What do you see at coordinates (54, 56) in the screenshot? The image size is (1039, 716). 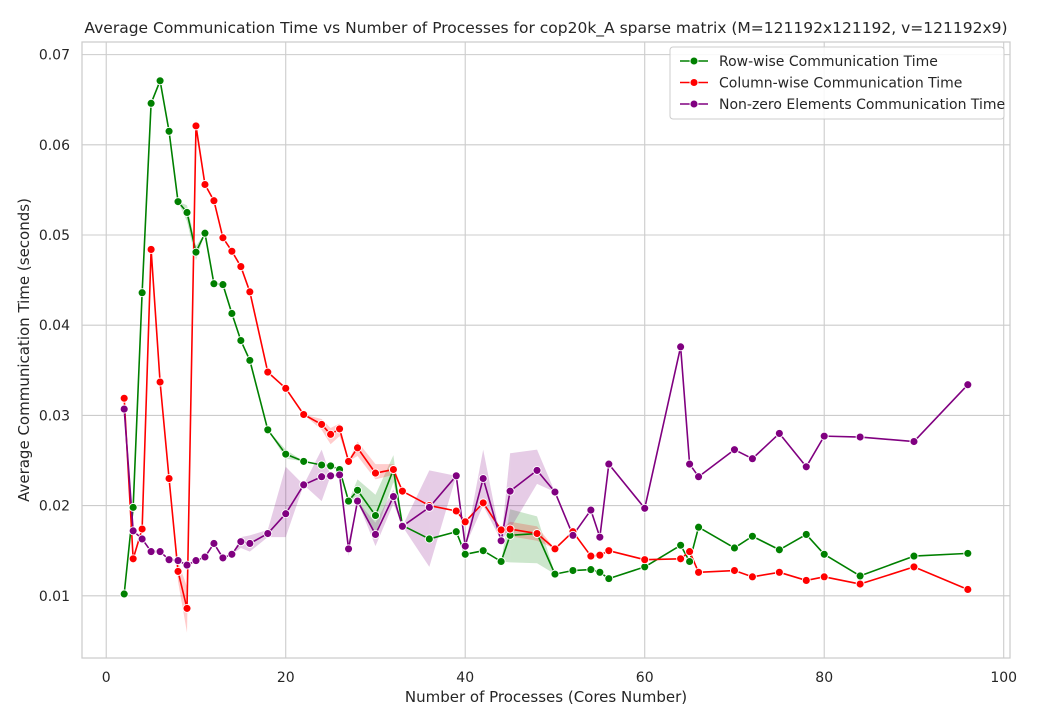 I see `y-tick-label: 0.07` at bounding box center [54, 56].